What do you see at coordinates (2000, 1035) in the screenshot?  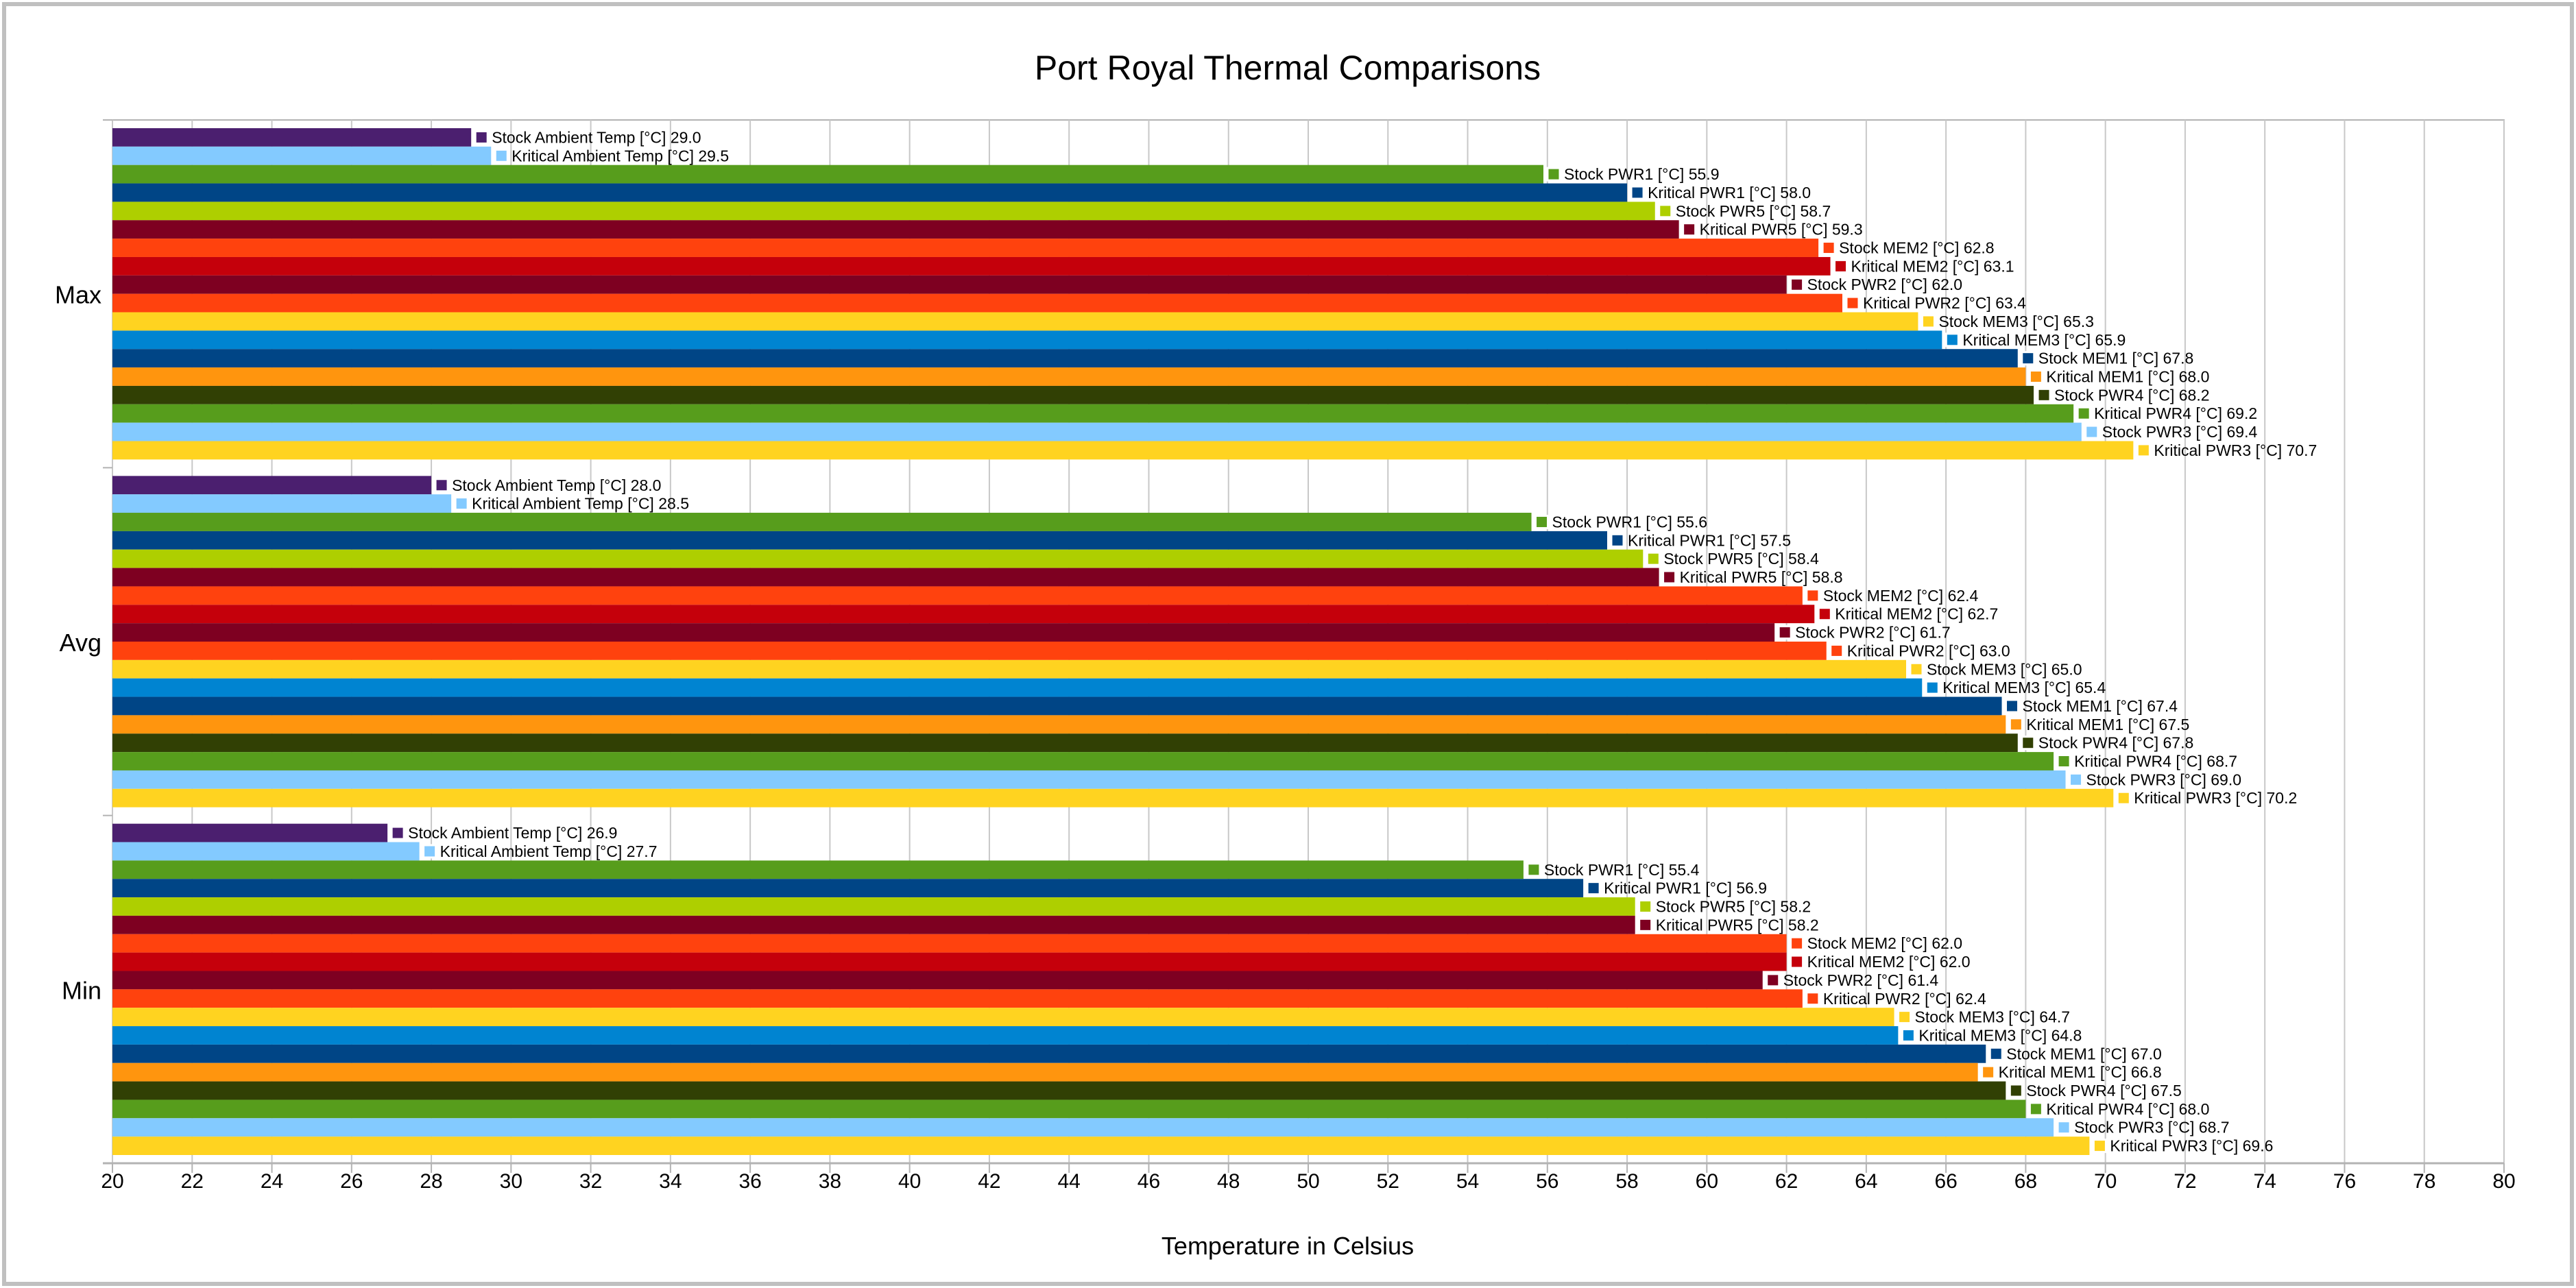 I see `data-label: Kritical MEM3 [°C] 64.8` at bounding box center [2000, 1035].